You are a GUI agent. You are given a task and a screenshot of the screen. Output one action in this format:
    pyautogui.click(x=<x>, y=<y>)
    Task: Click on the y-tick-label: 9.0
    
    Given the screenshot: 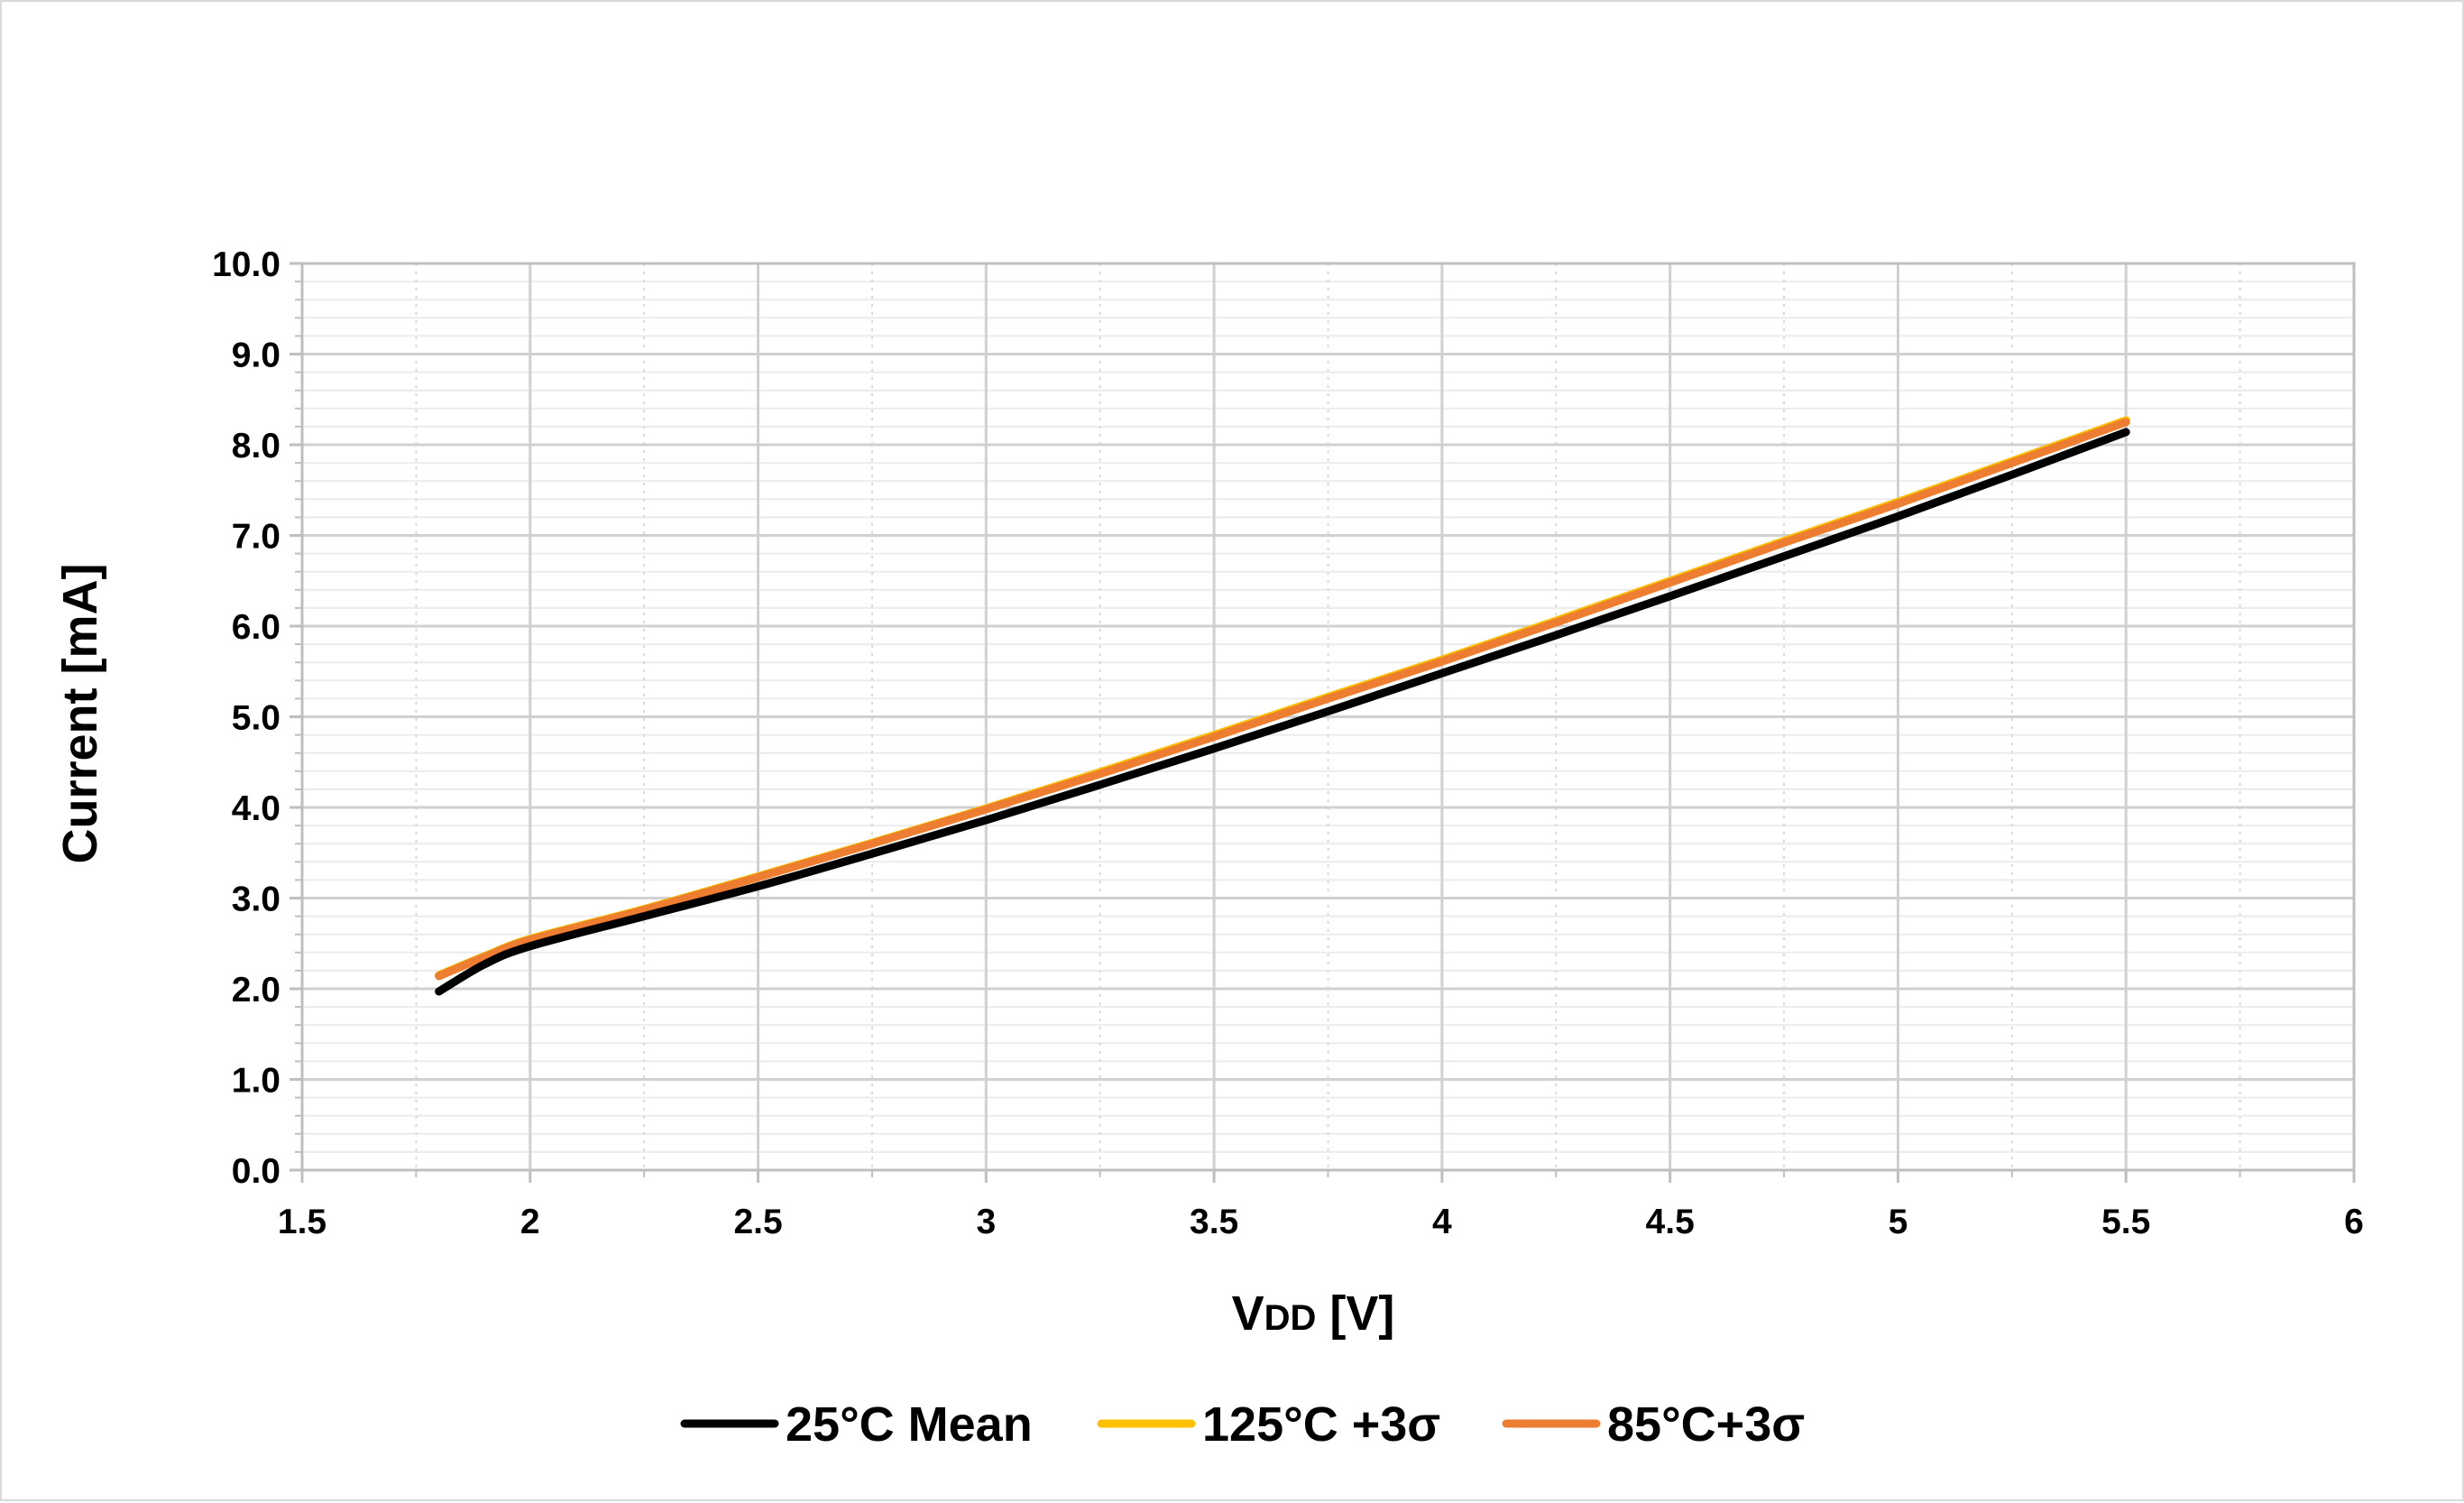 What is the action you would take?
    pyautogui.click(x=256, y=356)
    